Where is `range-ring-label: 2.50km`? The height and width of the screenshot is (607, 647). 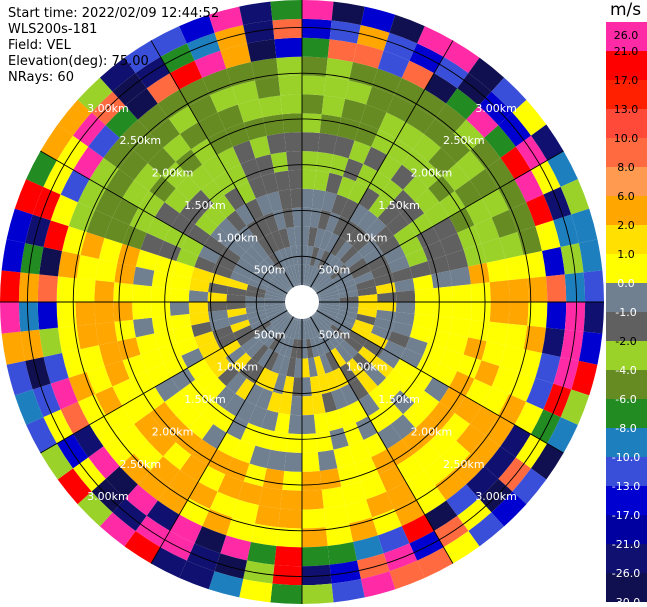 range-ring-label: 2.50km is located at coordinates (464, 464).